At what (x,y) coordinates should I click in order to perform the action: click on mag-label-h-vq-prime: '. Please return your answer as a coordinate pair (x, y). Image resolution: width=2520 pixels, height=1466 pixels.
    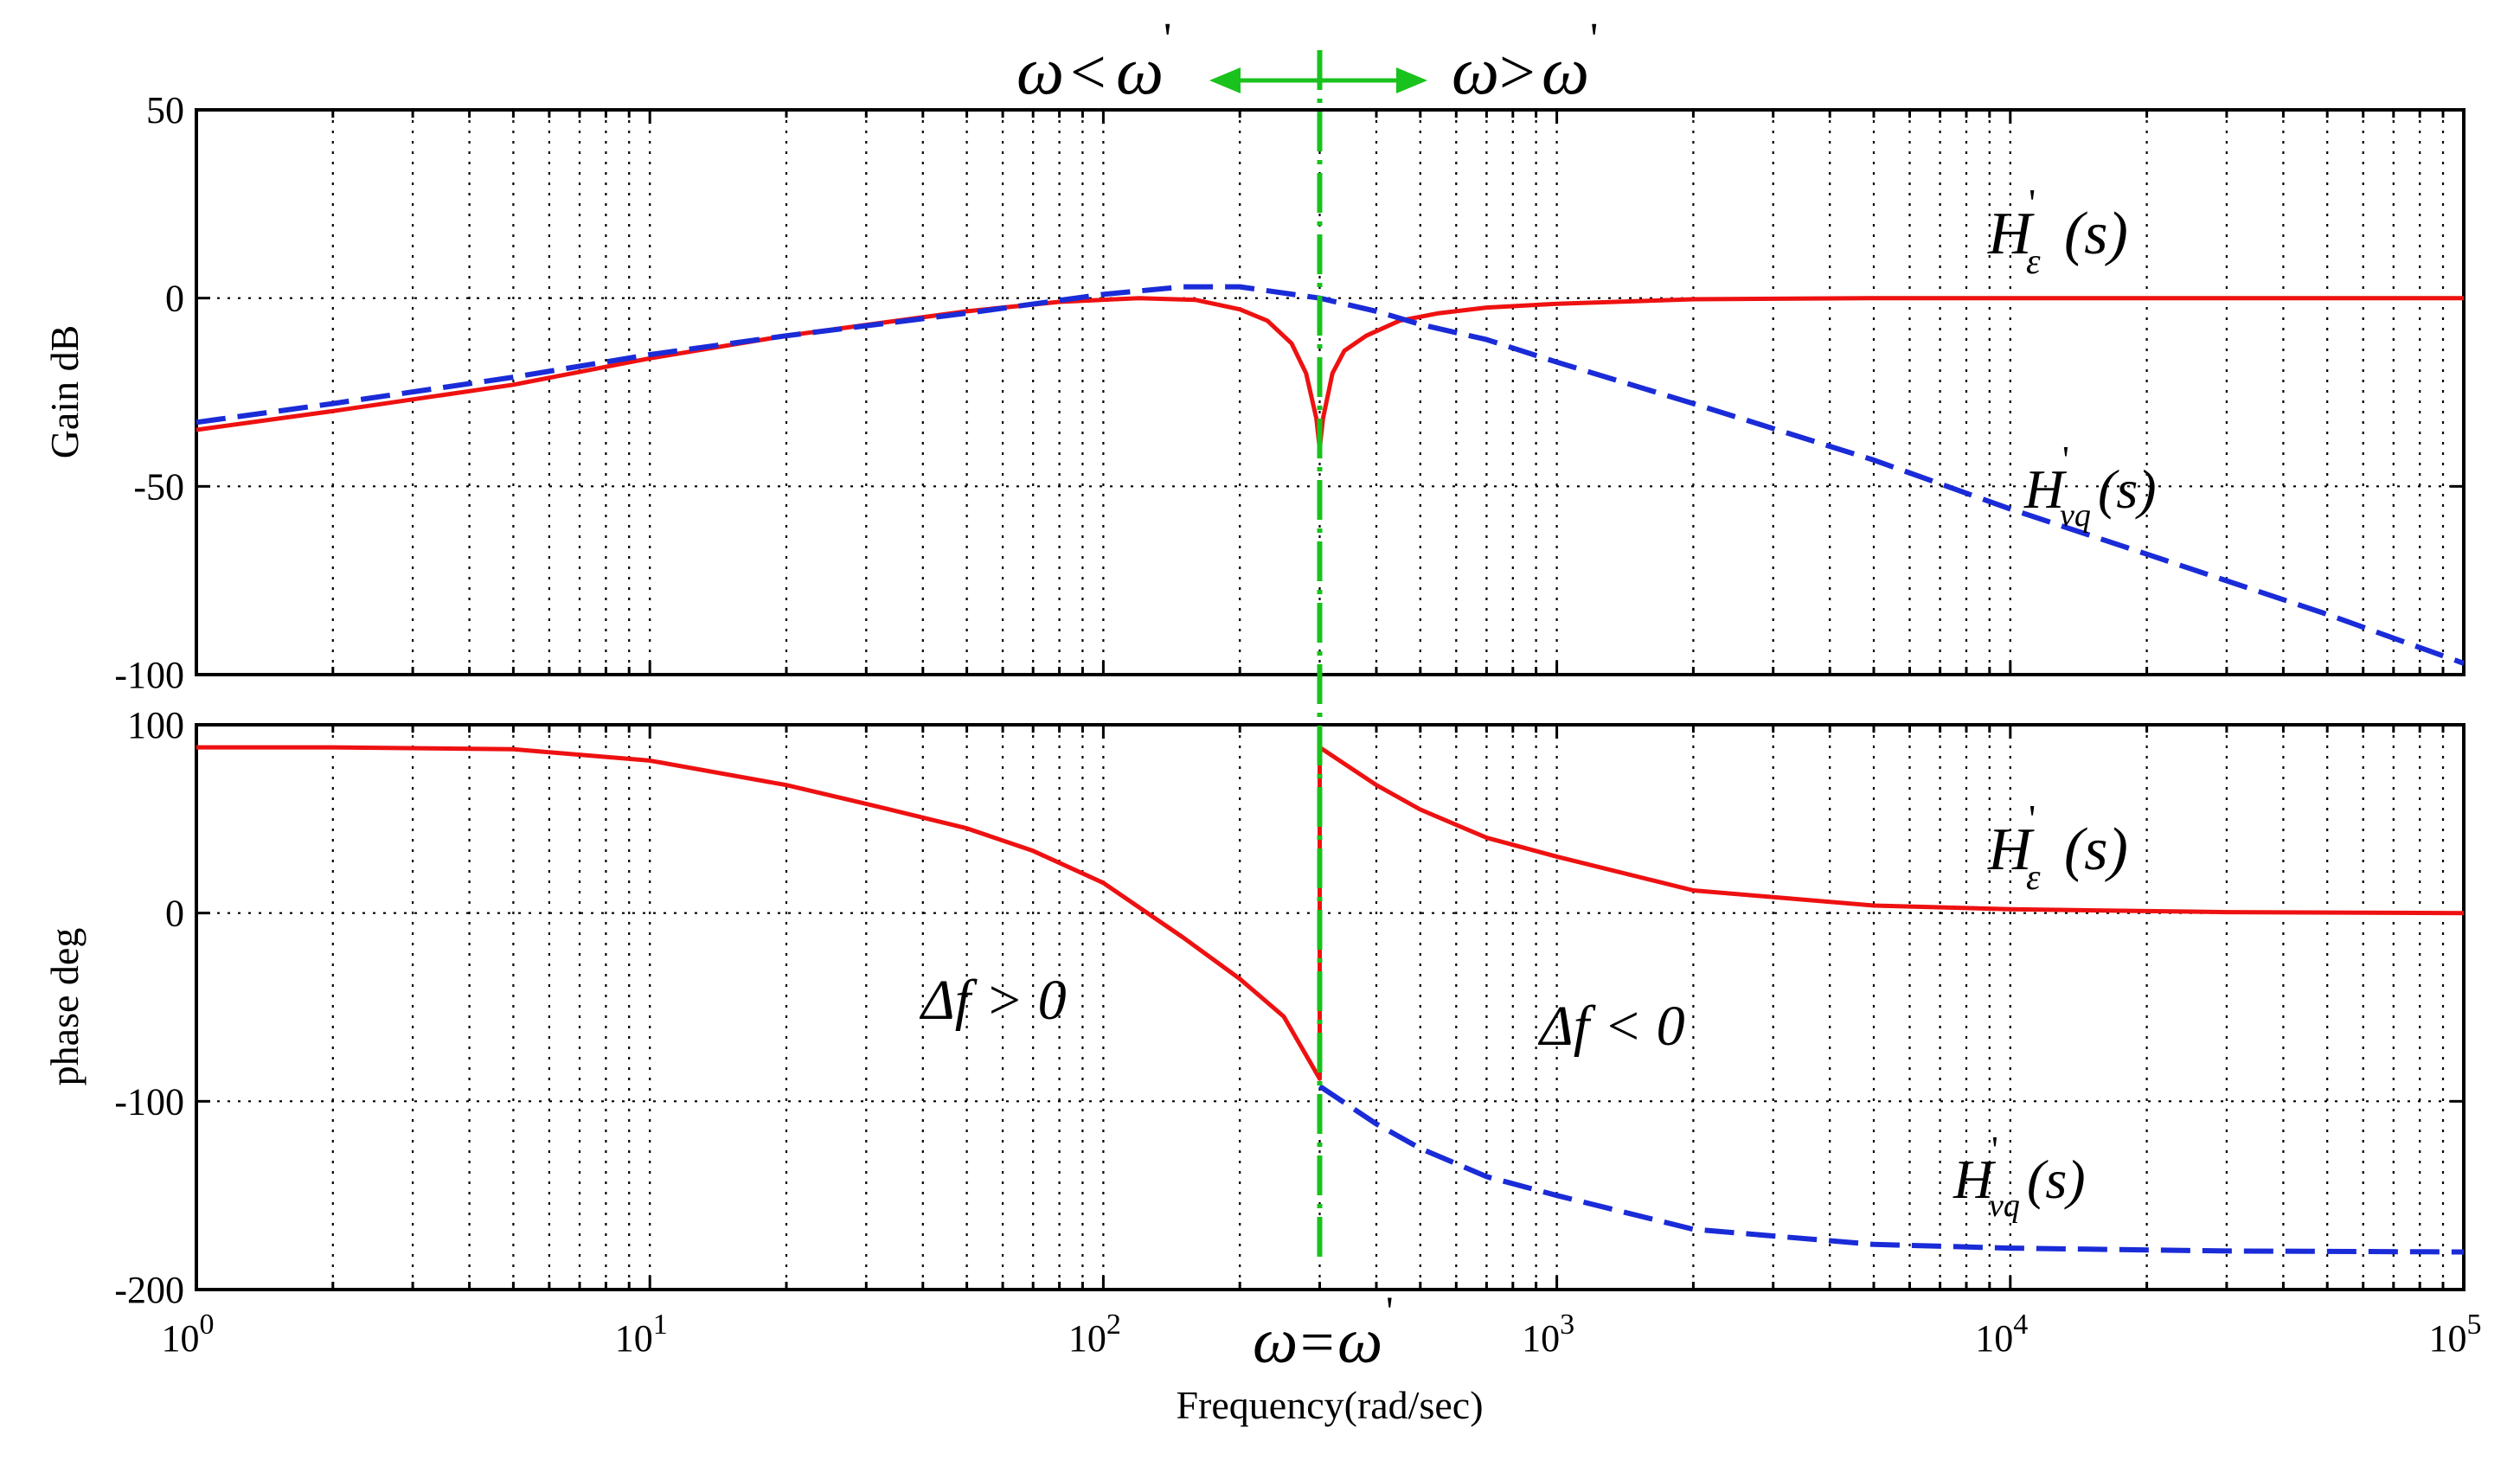
    Looking at the image, I should click on (2065, 460).